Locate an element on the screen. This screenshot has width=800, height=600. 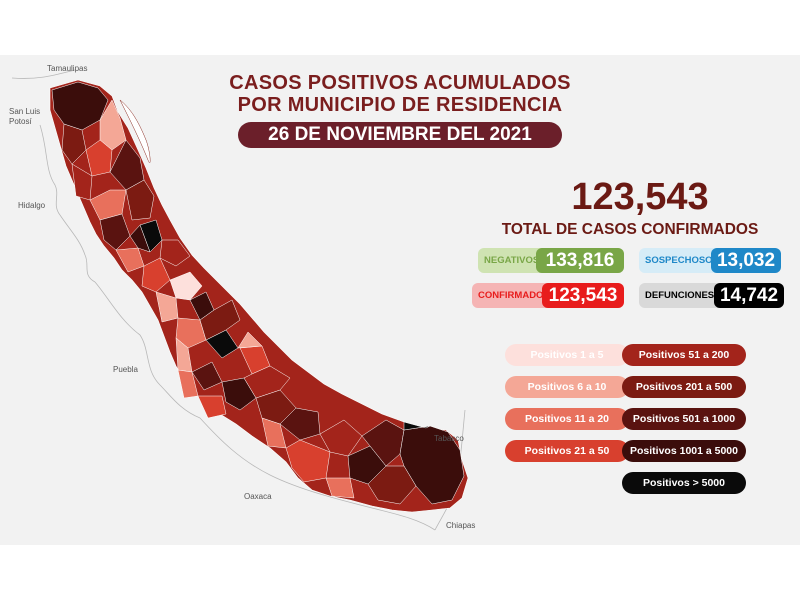
puebla-border is located at coordinates (147, 350).